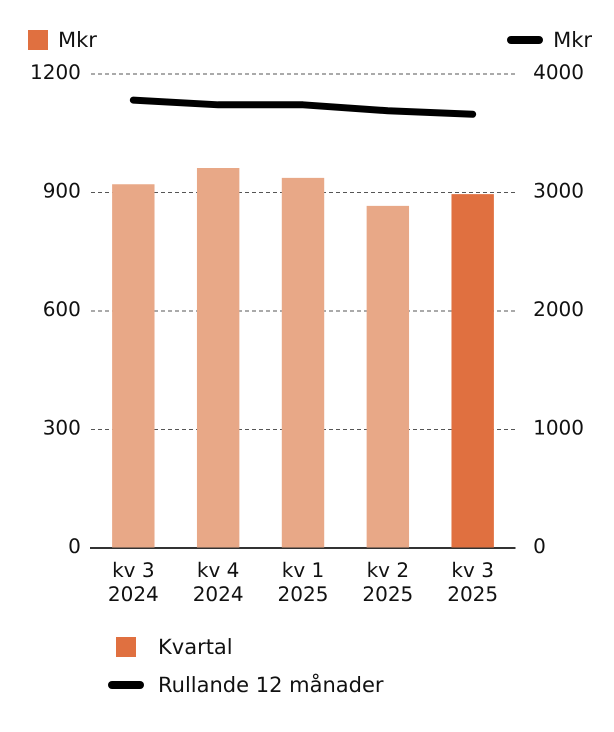  I want to click on y2-tick-label: 3000, so click(558, 190).